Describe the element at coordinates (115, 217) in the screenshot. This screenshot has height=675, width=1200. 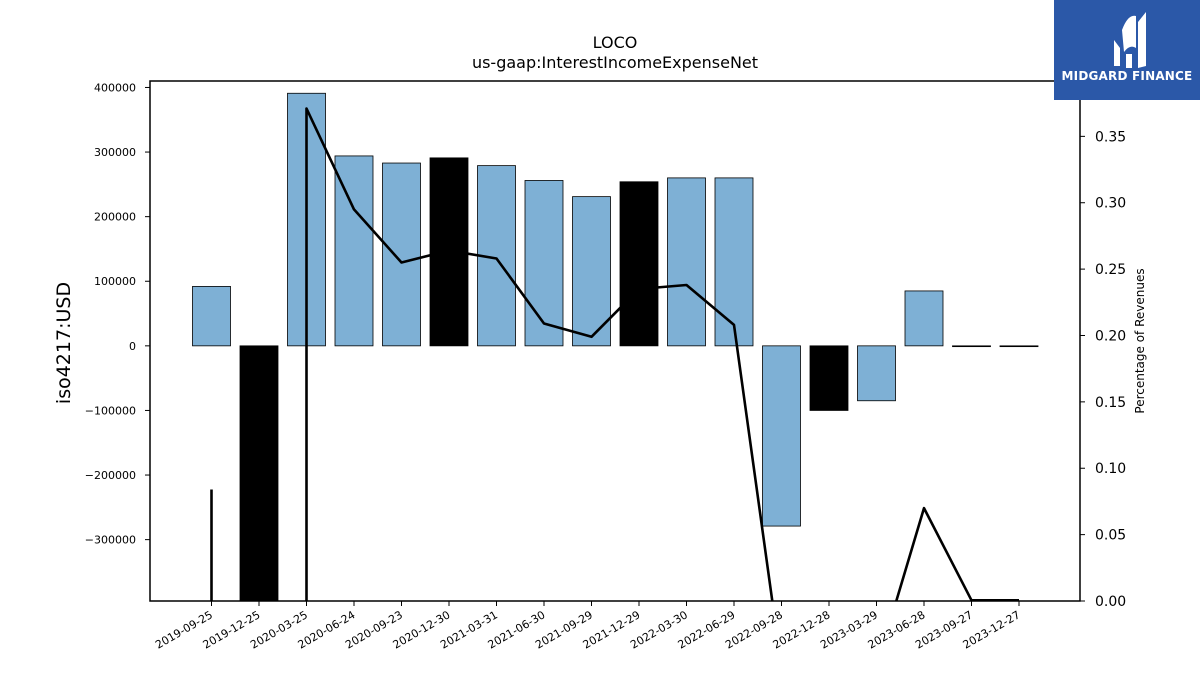
I see `y-tick-label: 200000` at that location.